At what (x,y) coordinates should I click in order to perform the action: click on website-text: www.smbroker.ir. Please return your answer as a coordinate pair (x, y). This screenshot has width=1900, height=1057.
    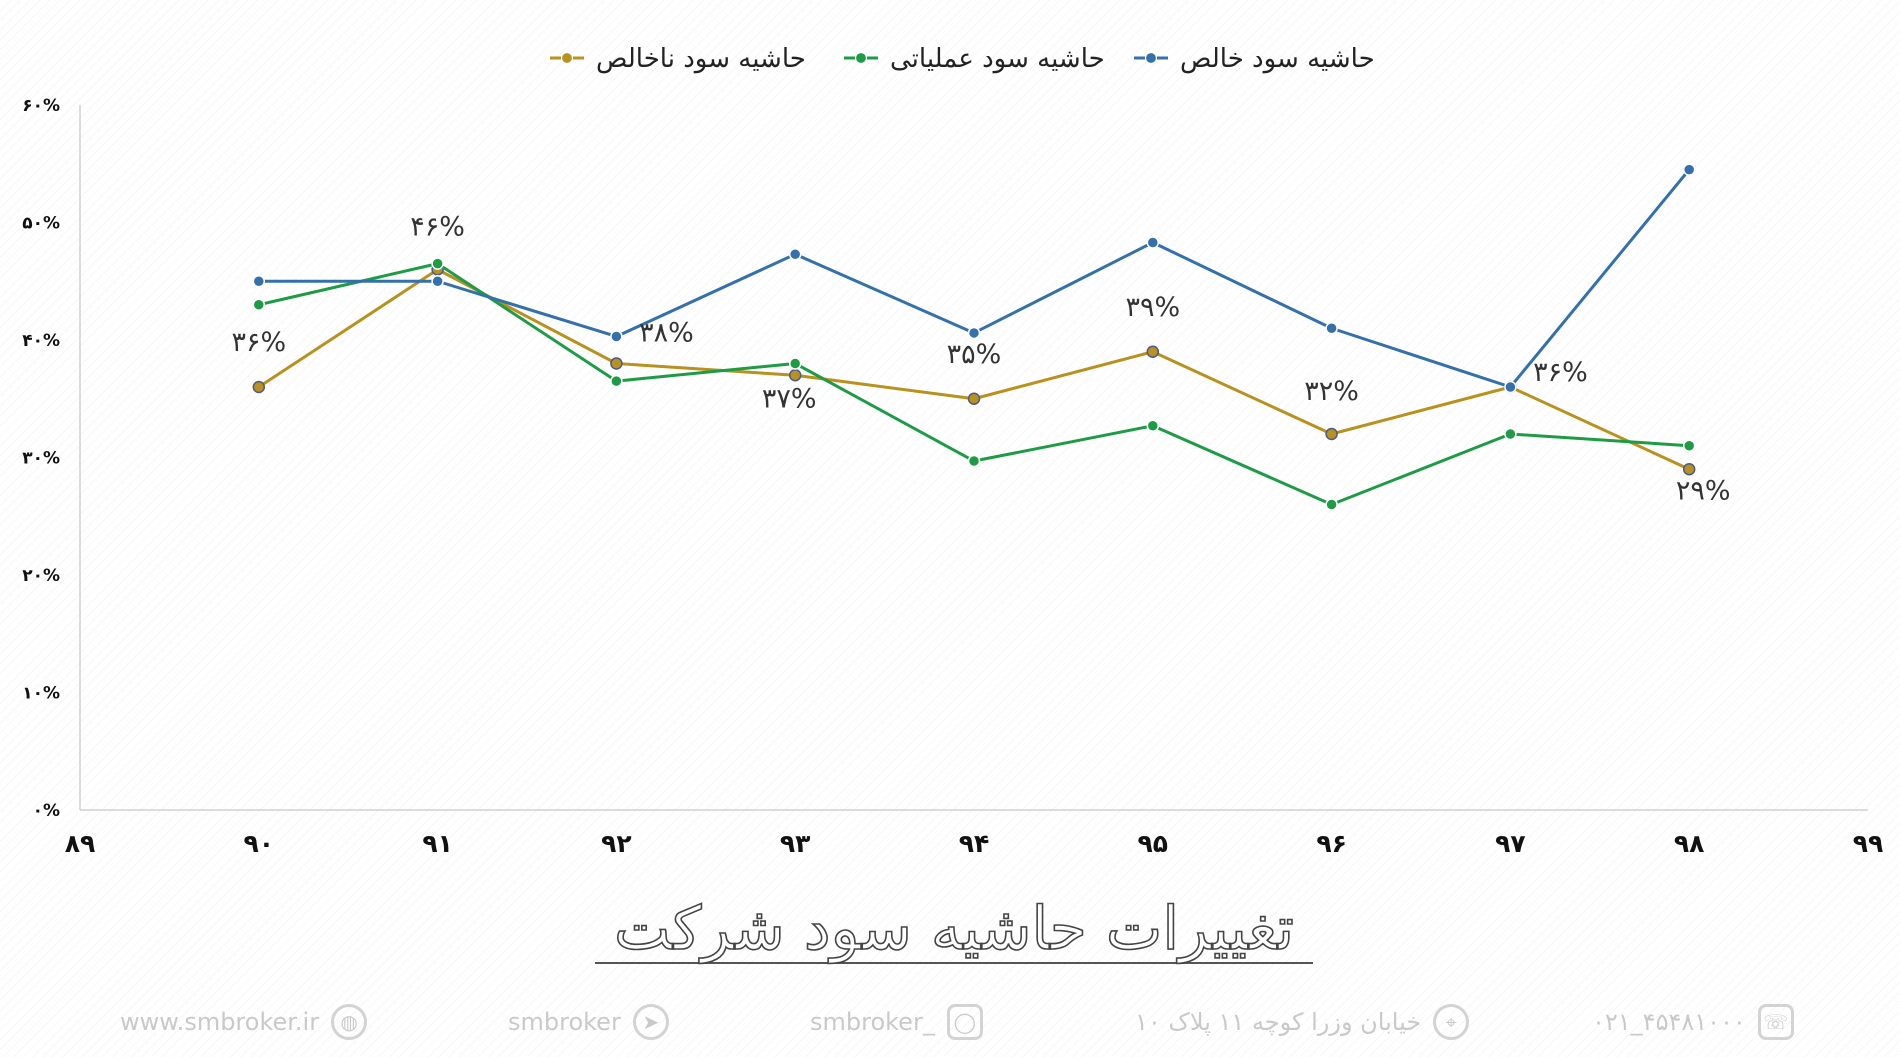
    Looking at the image, I should click on (220, 1022).